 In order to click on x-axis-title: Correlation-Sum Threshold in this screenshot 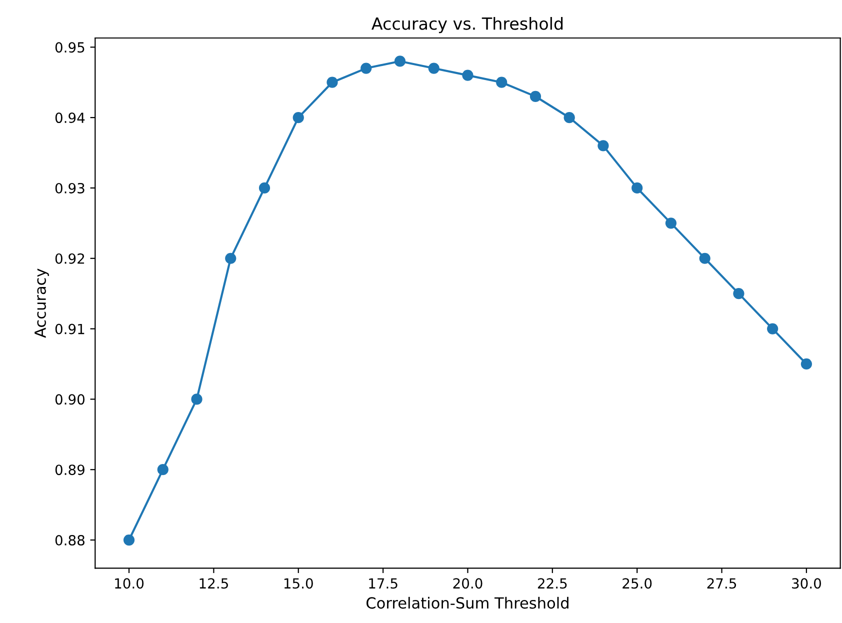, I will do `click(467, 602)`.